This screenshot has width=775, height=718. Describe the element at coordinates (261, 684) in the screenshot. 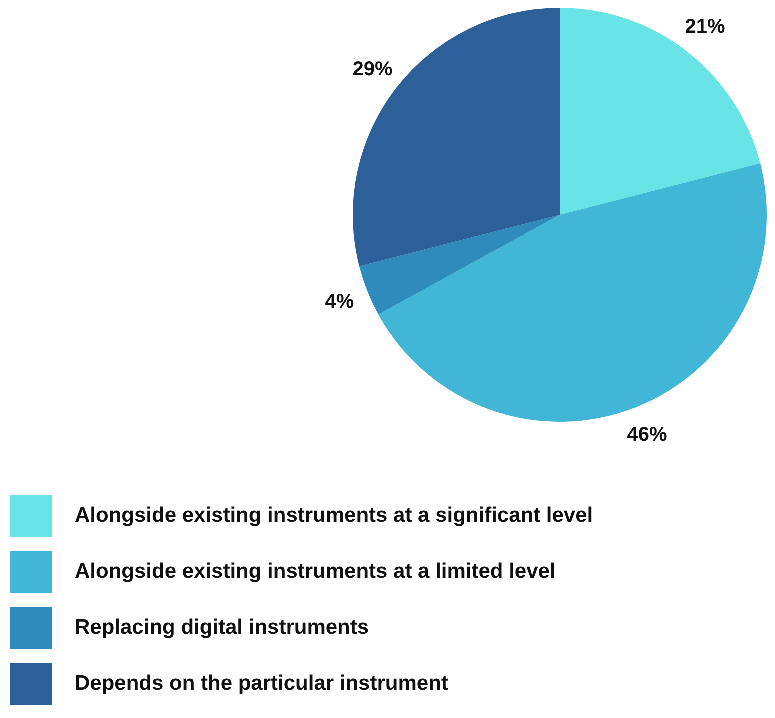

I see `legend-label: Depends on the particular instrument` at that location.